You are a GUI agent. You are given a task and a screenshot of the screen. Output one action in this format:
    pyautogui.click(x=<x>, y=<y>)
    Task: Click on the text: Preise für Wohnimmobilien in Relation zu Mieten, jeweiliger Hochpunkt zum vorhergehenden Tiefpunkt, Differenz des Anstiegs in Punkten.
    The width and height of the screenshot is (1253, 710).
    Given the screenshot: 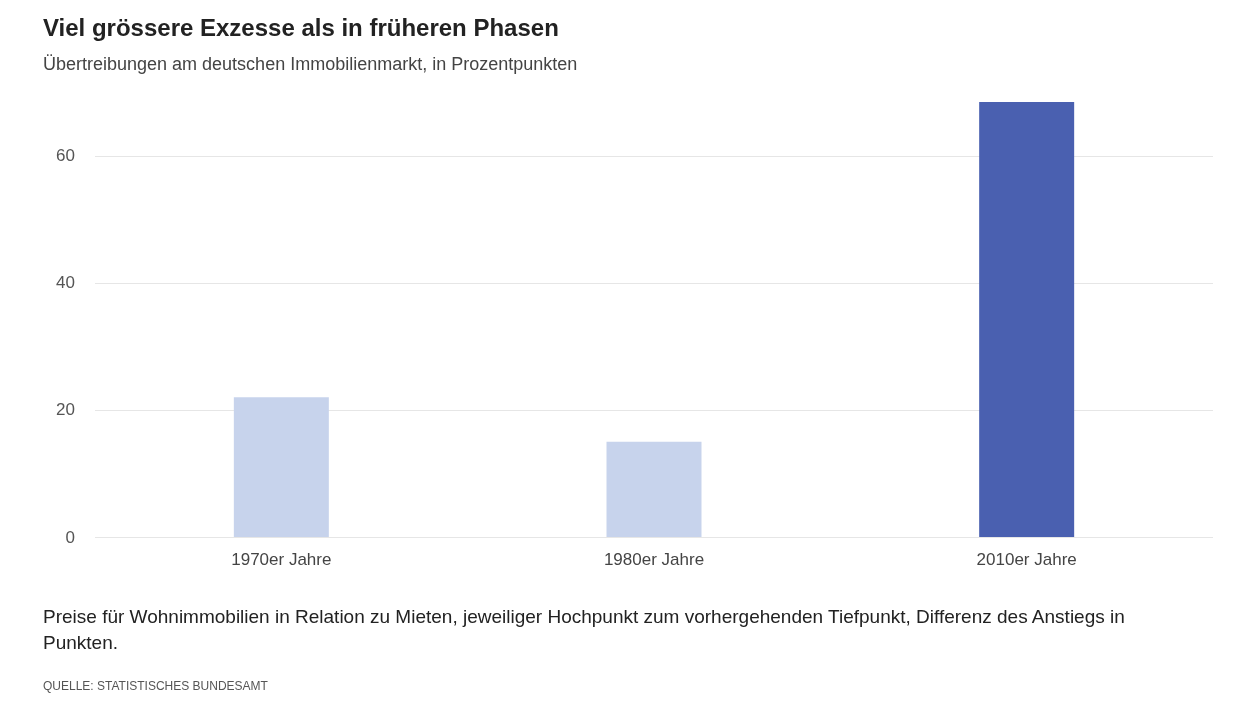 What is the action you would take?
    pyautogui.click(x=587, y=629)
    